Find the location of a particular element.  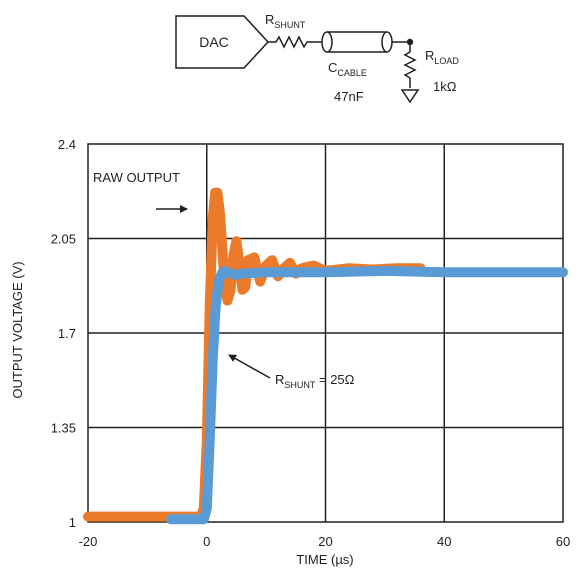

y-tick-label: 2.05 is located at coordinates (63, 239).